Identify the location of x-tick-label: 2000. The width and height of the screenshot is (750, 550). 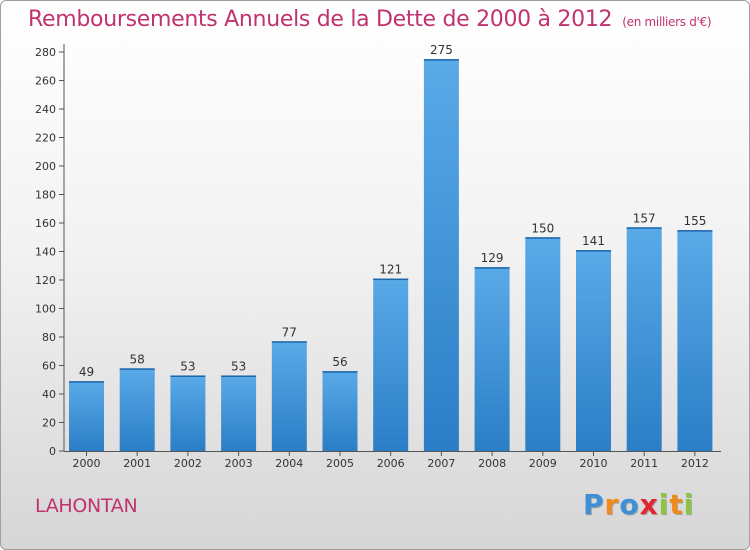
(87, 463).